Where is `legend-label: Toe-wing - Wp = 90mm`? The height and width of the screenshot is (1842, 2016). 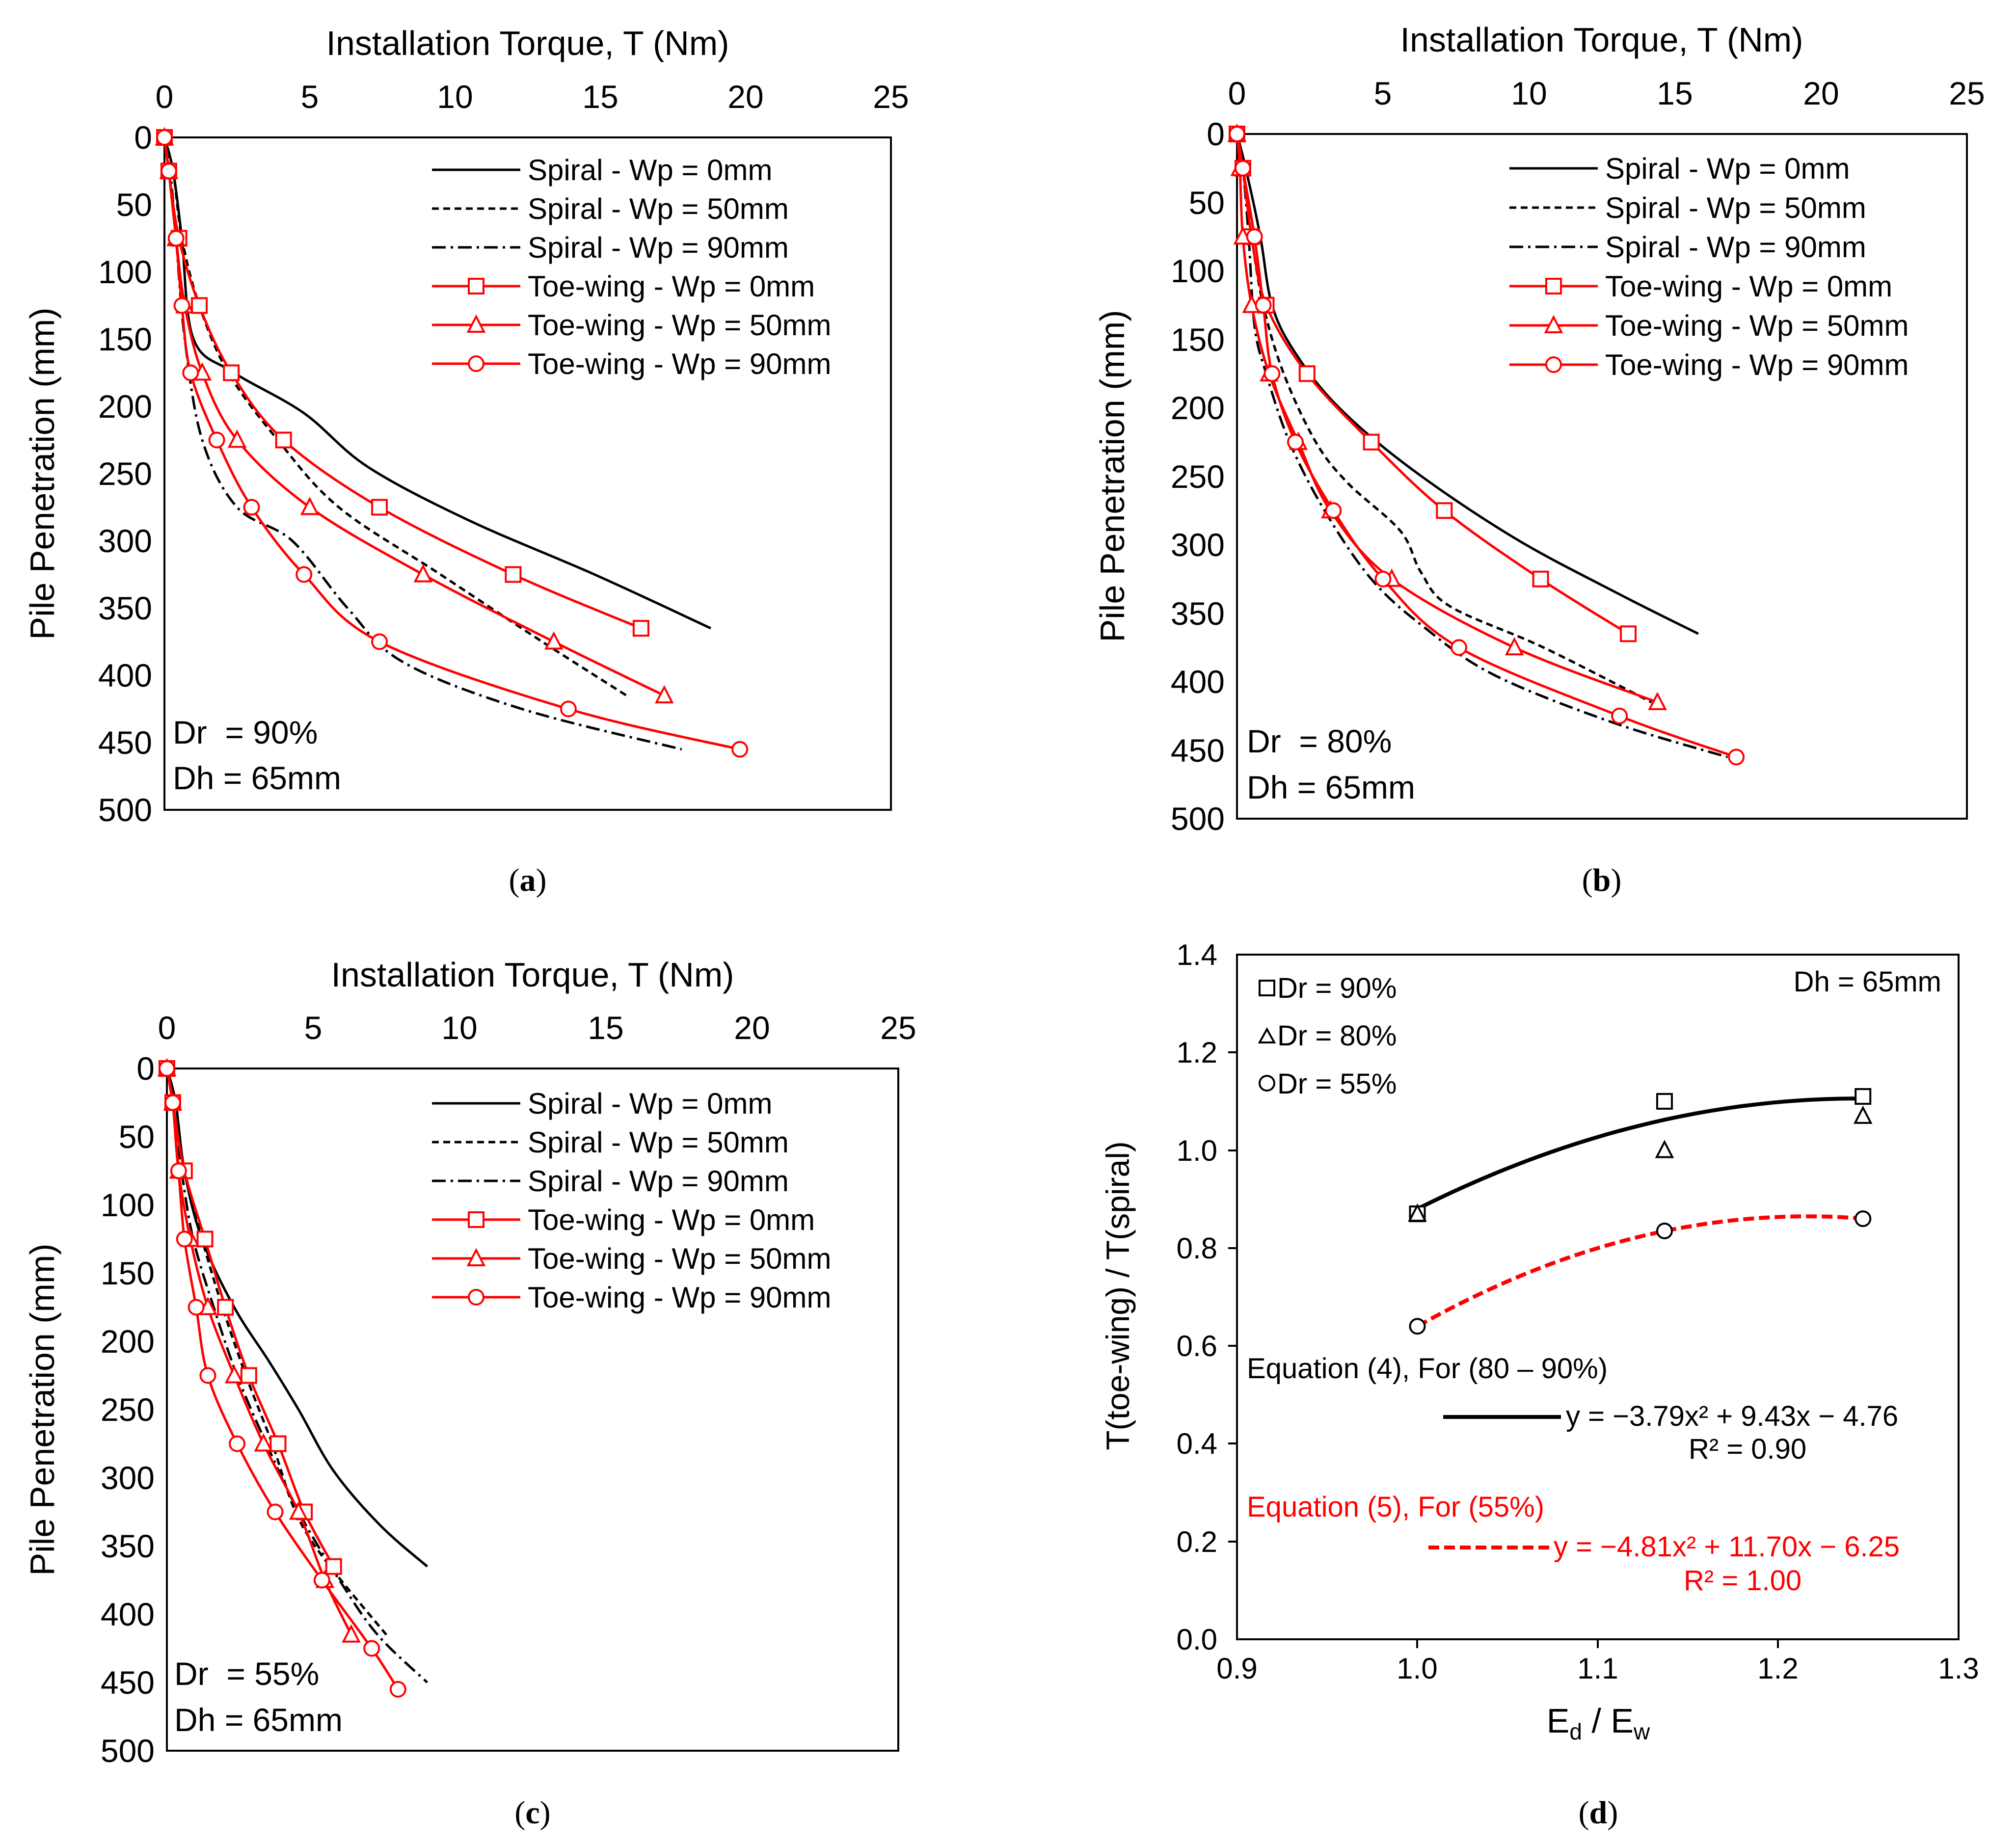 legend-label: Toe-wing - Wp = 90mm is located at coordinates (680, 1297).